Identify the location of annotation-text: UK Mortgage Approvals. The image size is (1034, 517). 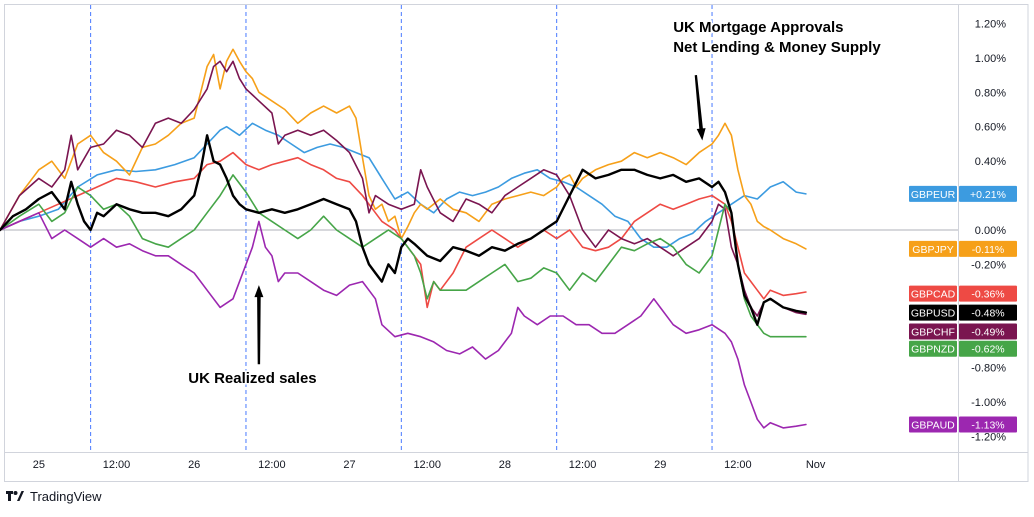
(758, 27).